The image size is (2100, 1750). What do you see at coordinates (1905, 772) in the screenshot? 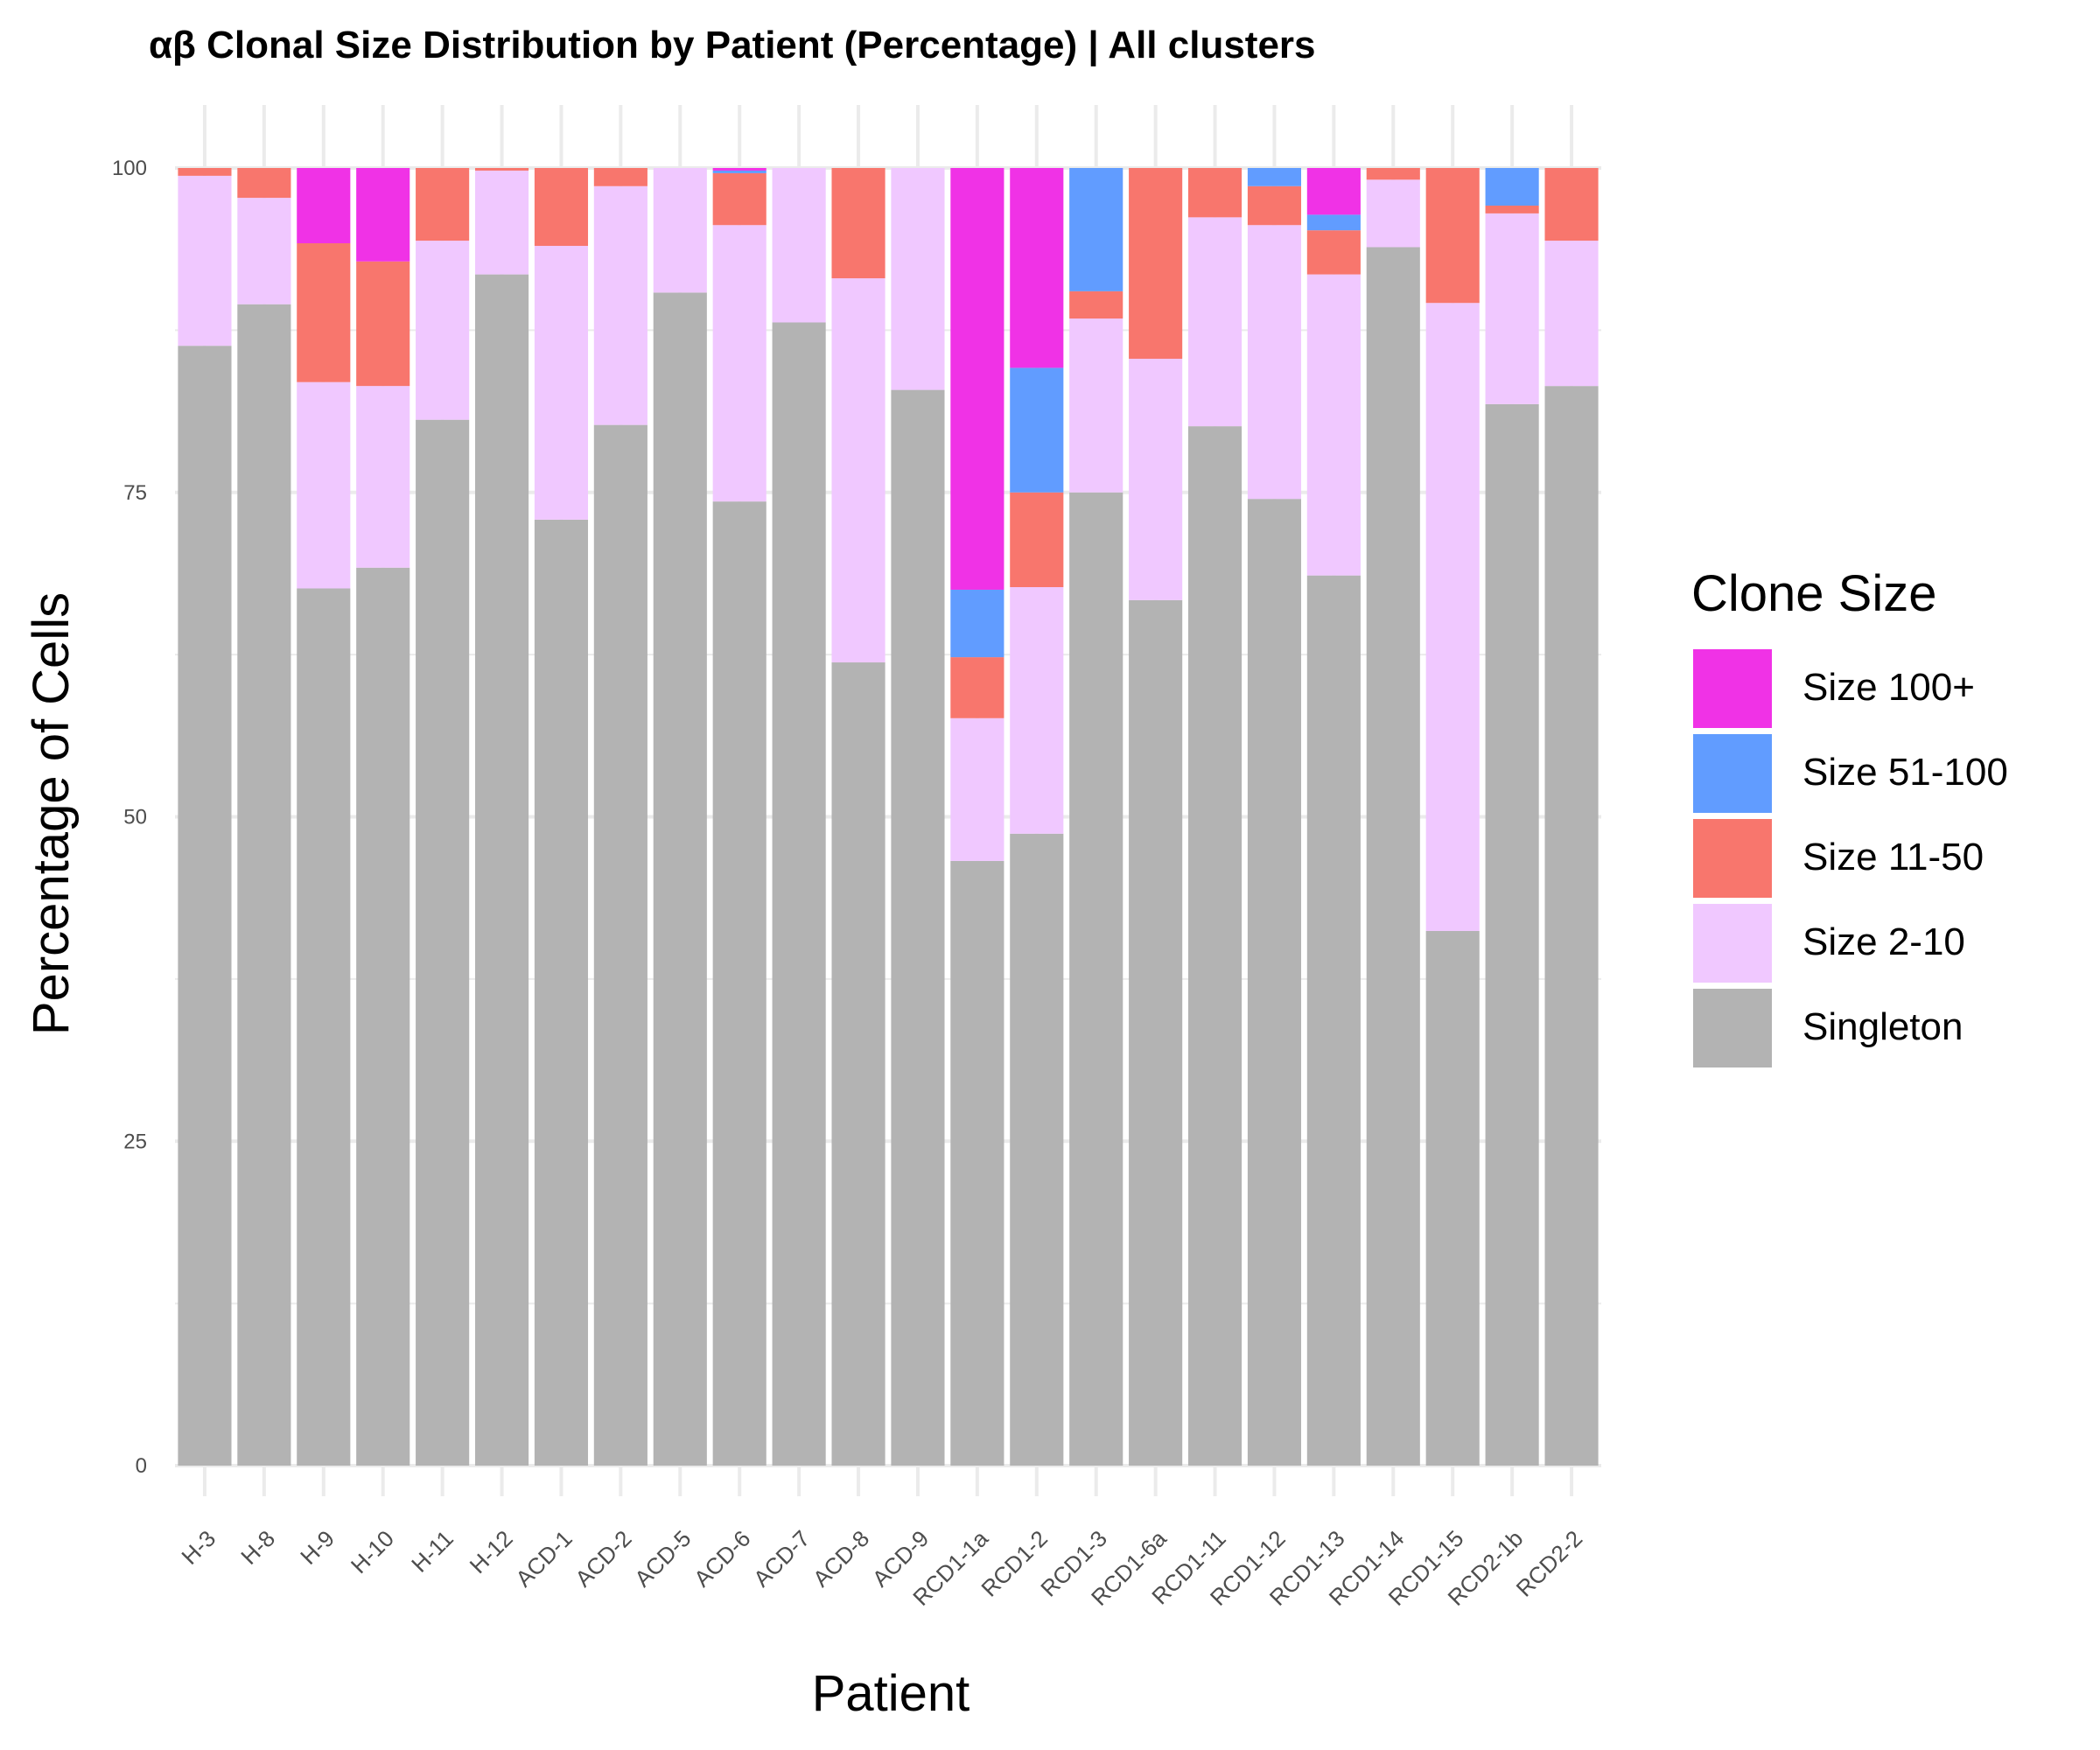
I see `legend-label: Size 51-100` at bounding box center [1905, 772].